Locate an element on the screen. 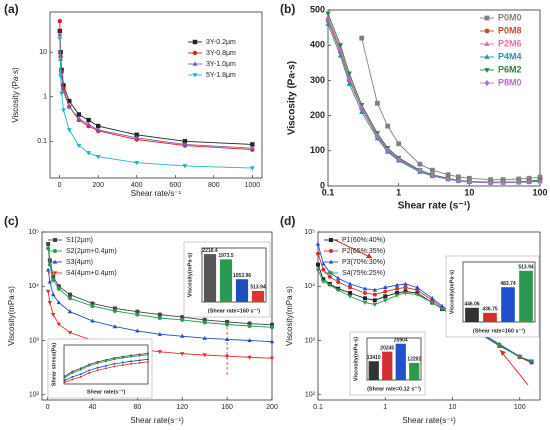  inset-background is located at coordinates (100, 368).